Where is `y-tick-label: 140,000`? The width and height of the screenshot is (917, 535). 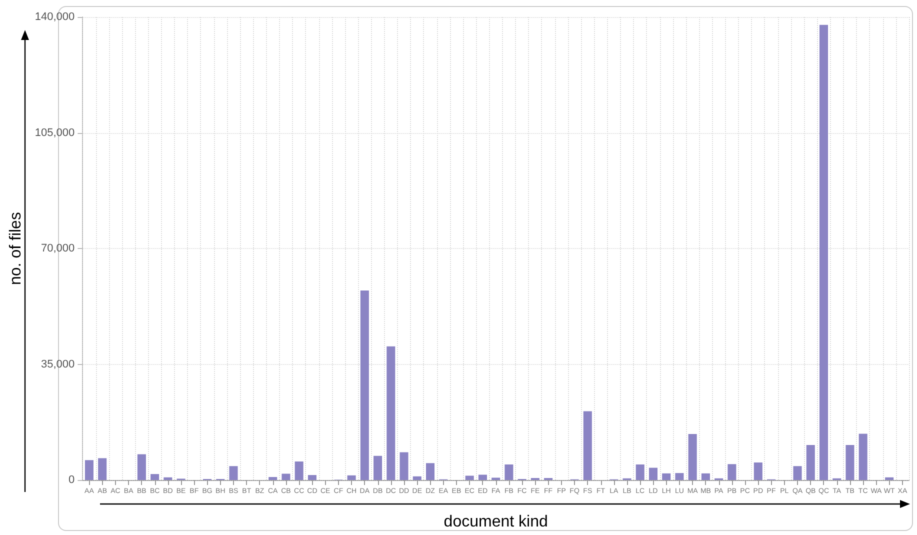
y-tick-label: 140,000 is located at coordinates (54, 17).